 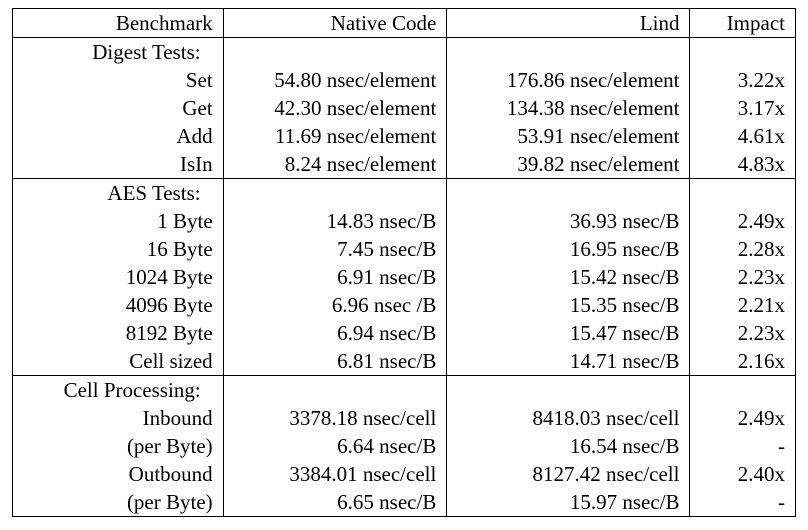 What do you see at coordinates (118, 192) in the screenshot?
I see `section-title: AES Tests:` at bounding box center [118, 192].